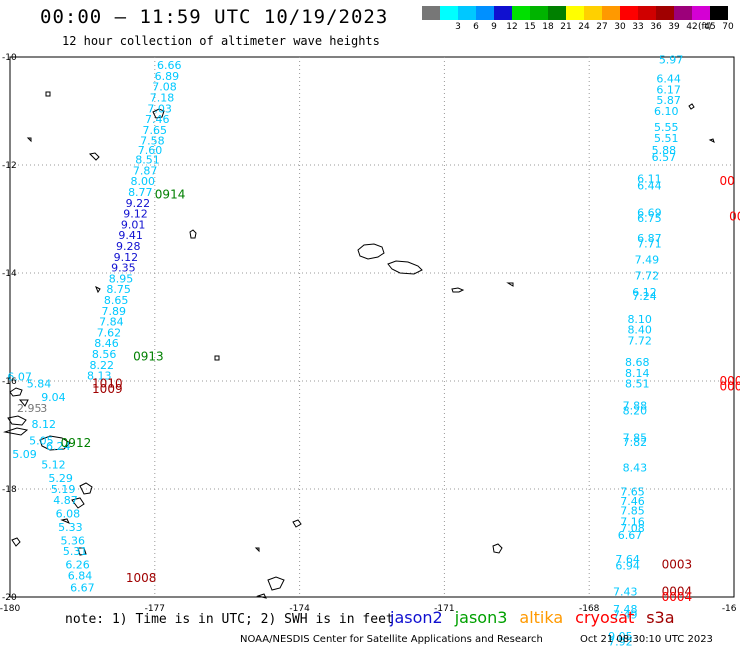 This screenshot has height=650, width=740. What do you see at coordinates (677, 565) in the screenshot?
I see `pass-time: 0003` at bounding box center [677, 565].